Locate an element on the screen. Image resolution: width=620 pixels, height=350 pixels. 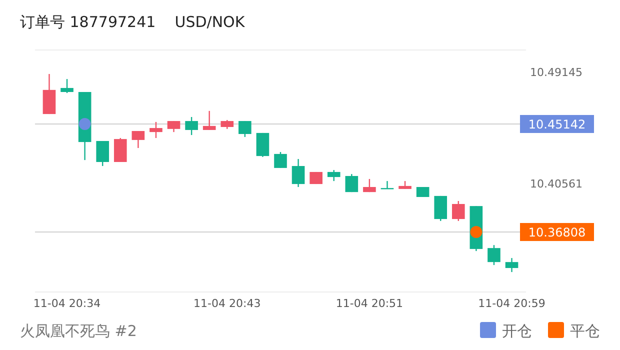
x-tick-label: 11-04 20:34 is located at coordinates (67, 303).